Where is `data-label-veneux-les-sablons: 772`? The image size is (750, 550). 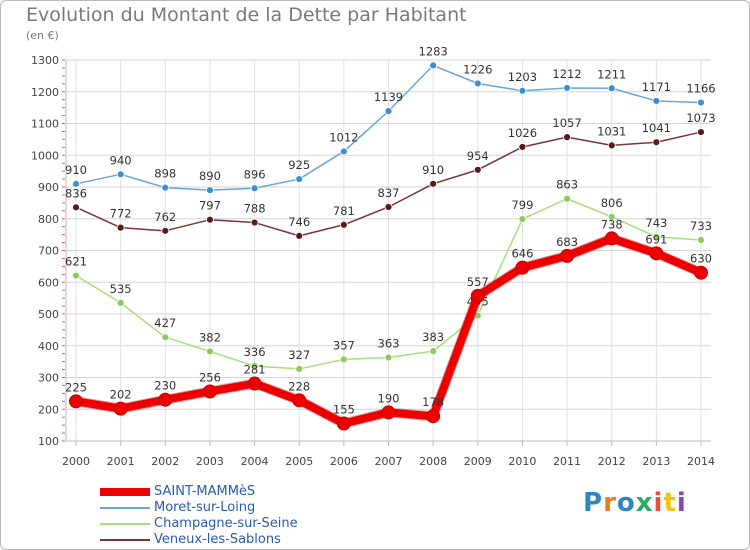 data-label-veneux-les-sablons: 772 is located at coordinates (121, 214).